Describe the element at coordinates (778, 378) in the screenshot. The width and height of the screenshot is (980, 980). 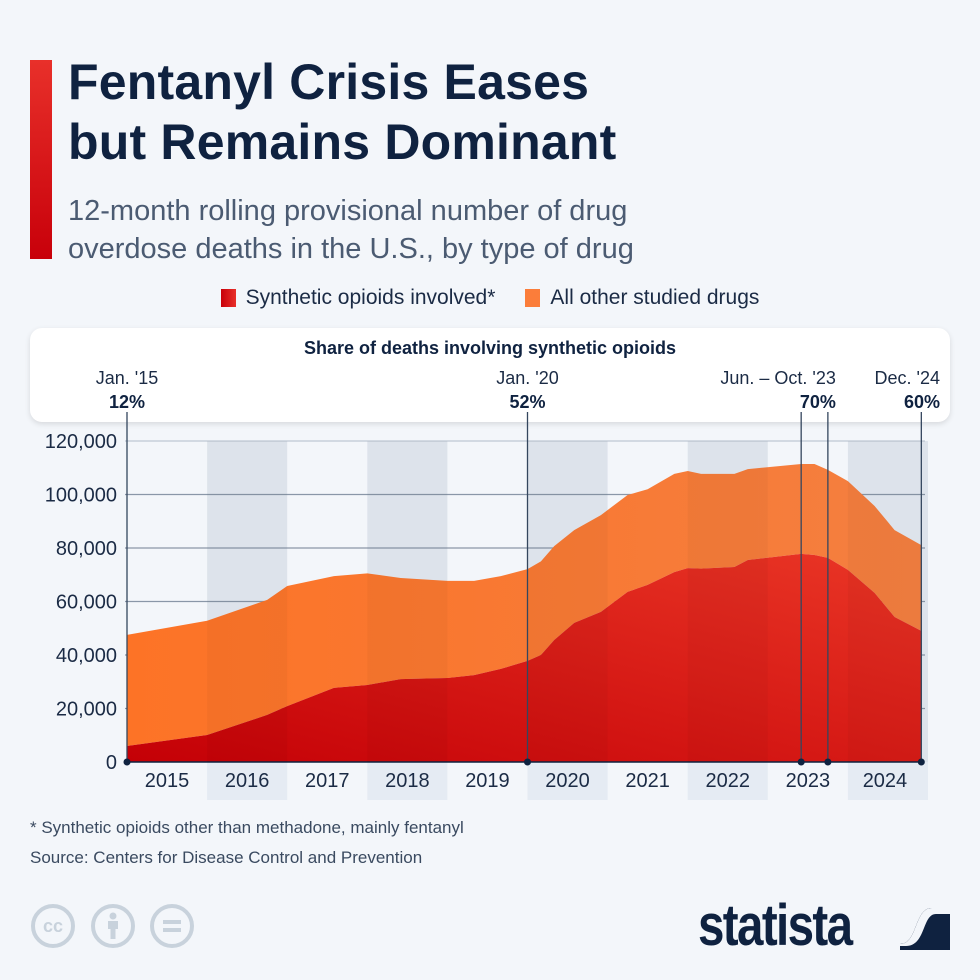
I see `annotation-label: Jun. – Oct. '23` at that location.